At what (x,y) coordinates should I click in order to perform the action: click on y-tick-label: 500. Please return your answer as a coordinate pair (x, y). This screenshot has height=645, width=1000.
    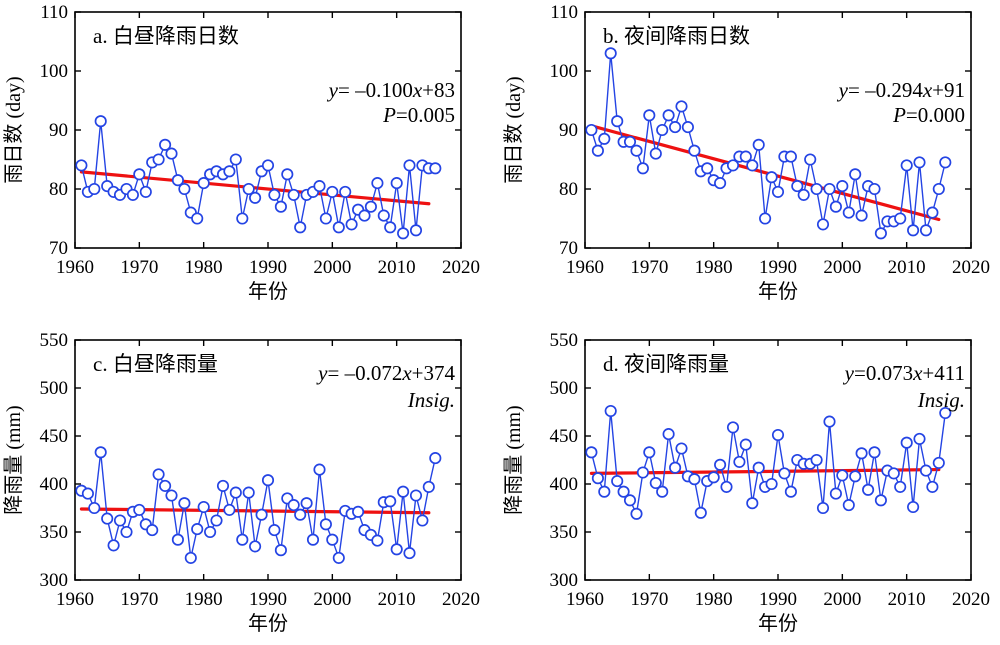
    Looking at the image, I should click on (564, 388).